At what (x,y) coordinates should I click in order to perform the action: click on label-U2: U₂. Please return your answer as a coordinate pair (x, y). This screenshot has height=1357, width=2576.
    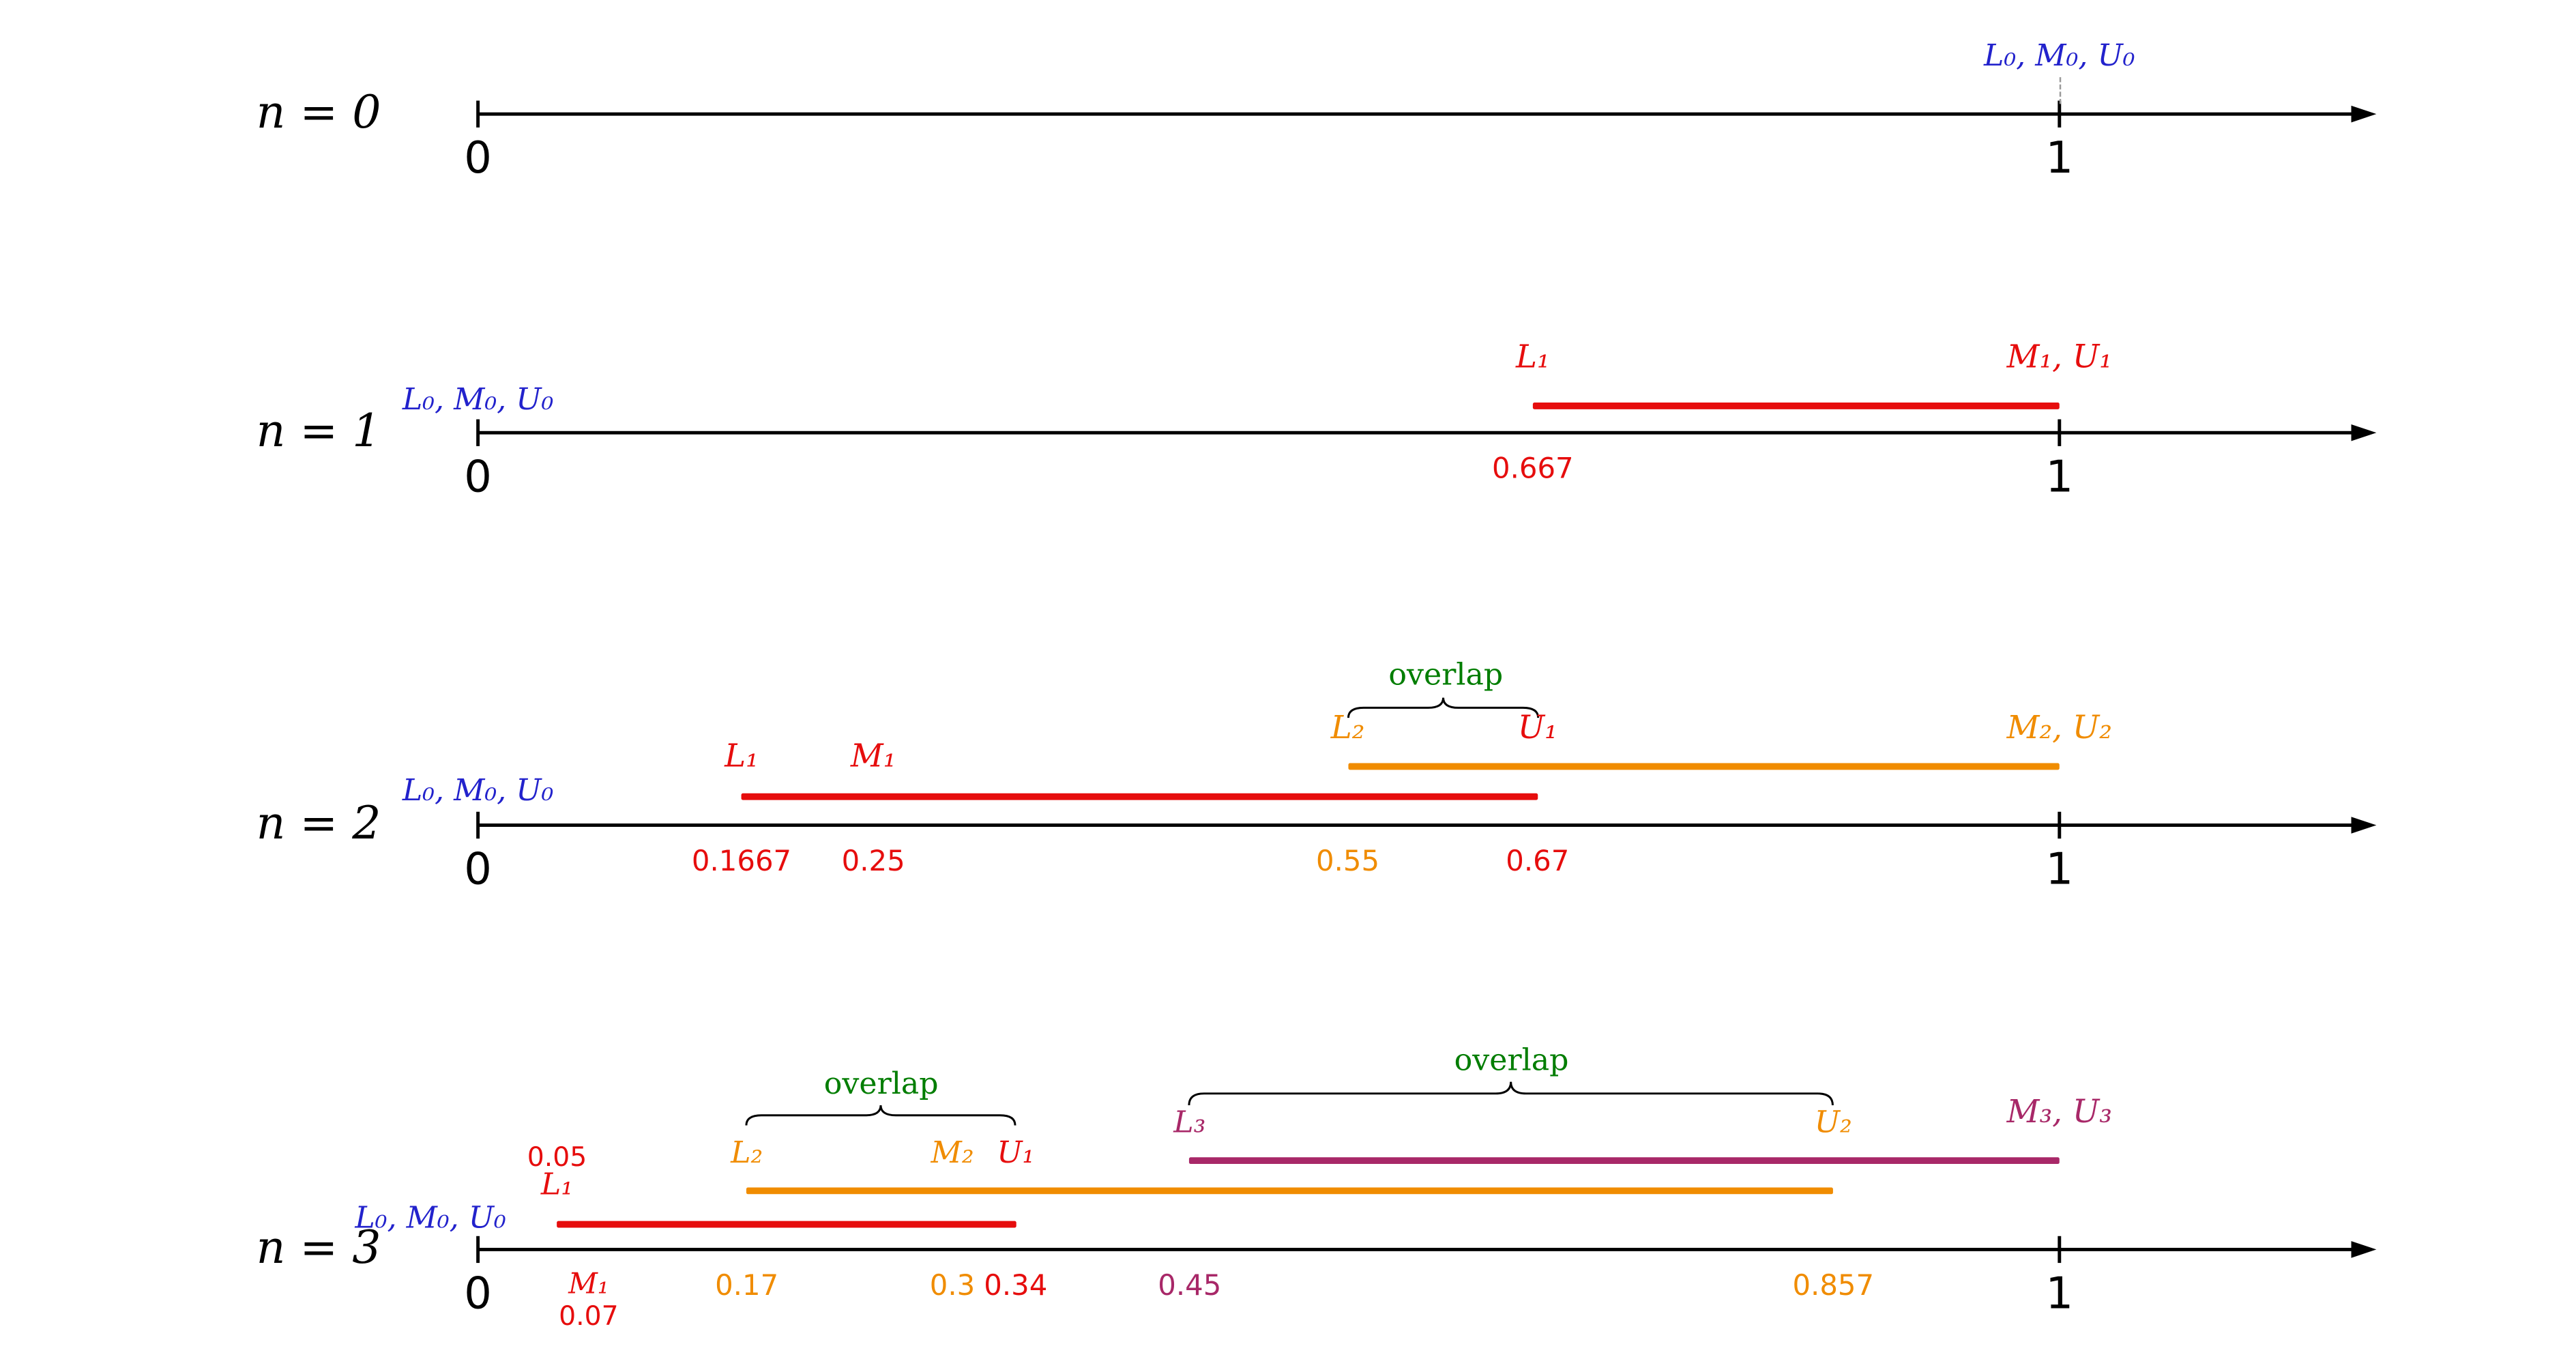
    Looking at the image, I should click on (1833, 1123).